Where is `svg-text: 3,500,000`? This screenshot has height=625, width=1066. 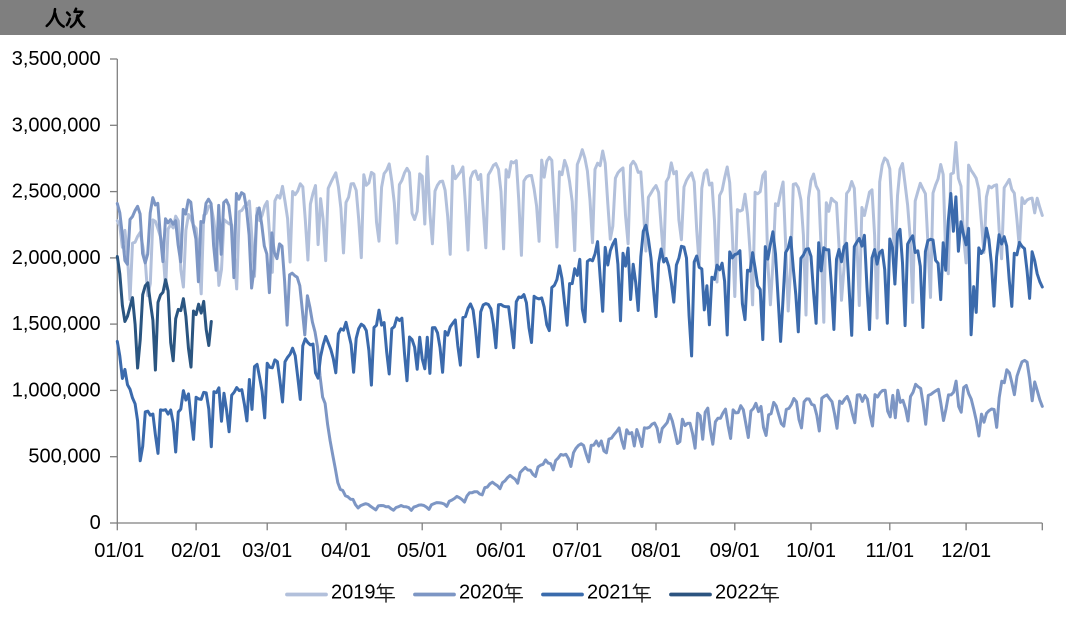 svg-text: 3,500,000 is located at coordinates (56, 59).